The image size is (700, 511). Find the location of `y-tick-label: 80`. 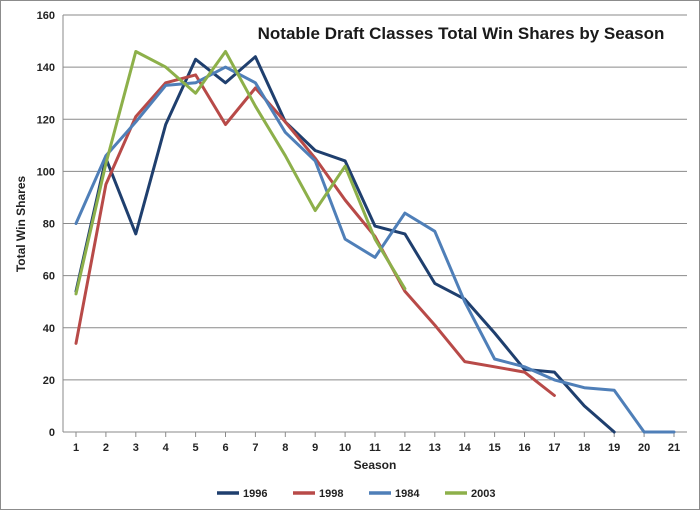

y-tick-label: 80 is located at coordinates (49, 225).